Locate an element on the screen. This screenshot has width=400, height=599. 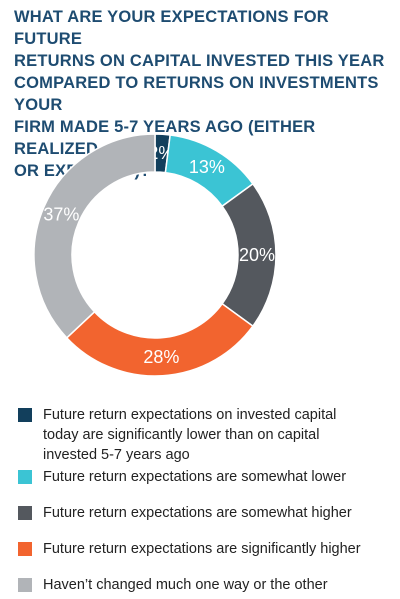
chart-title-line: RETURNS ON CAPITAL INVESTED THIS YEAR is located at coordinates (199, 61).